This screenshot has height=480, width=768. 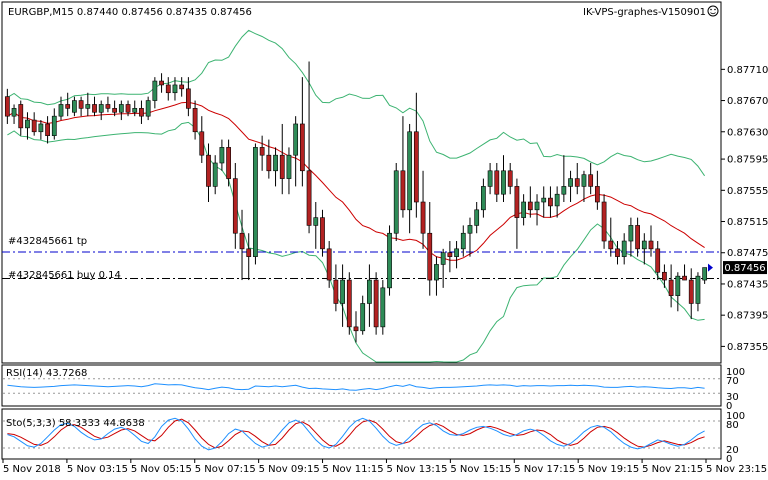 What do you see at coordinates (732, 450) in the screenshot?
I see `stoch-tick-20: 20` at bounding box center [732, 450].